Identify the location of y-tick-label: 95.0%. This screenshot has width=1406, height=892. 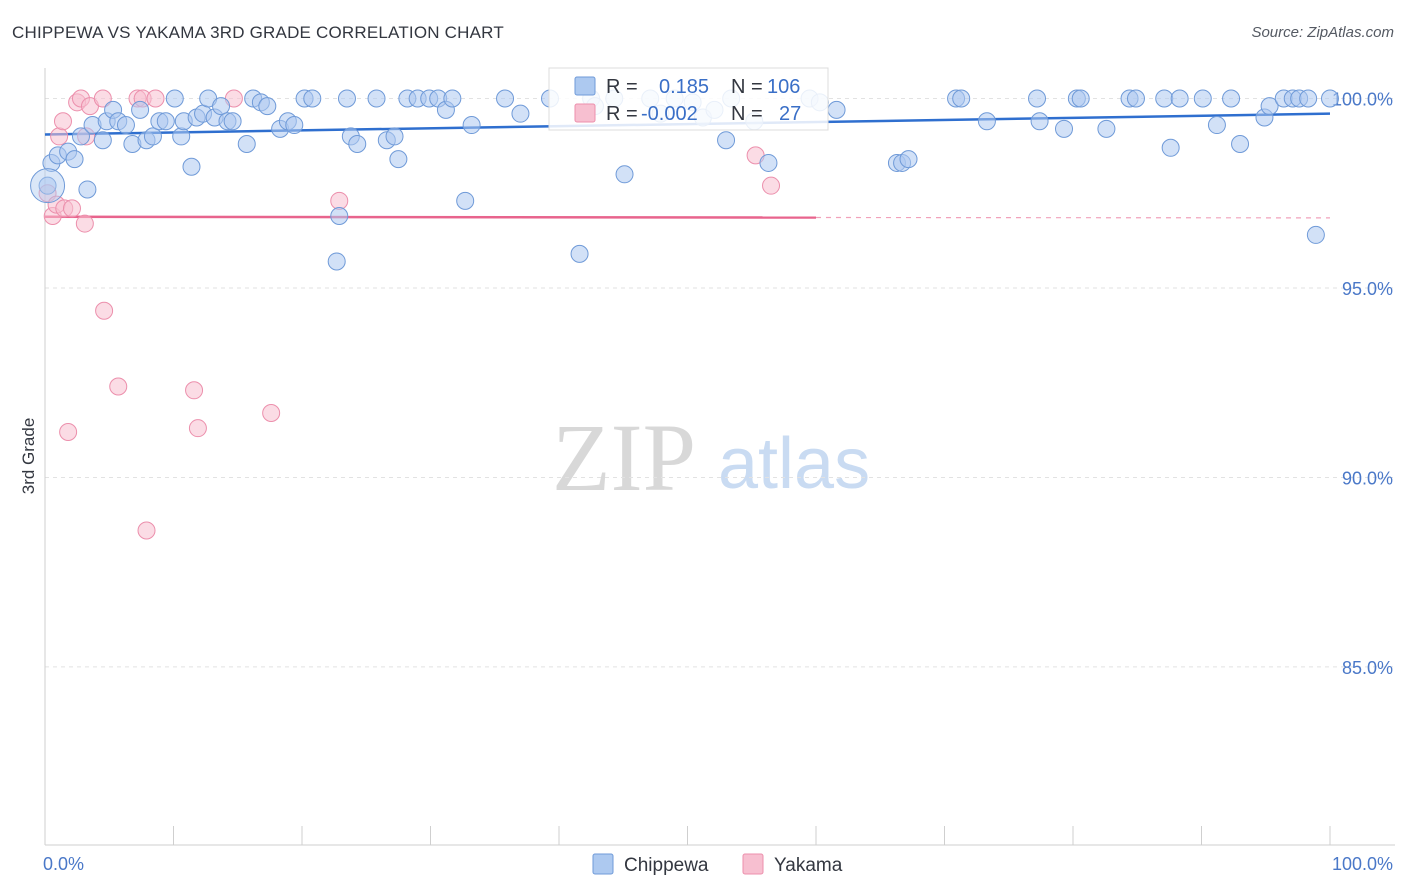
(1367, 289).